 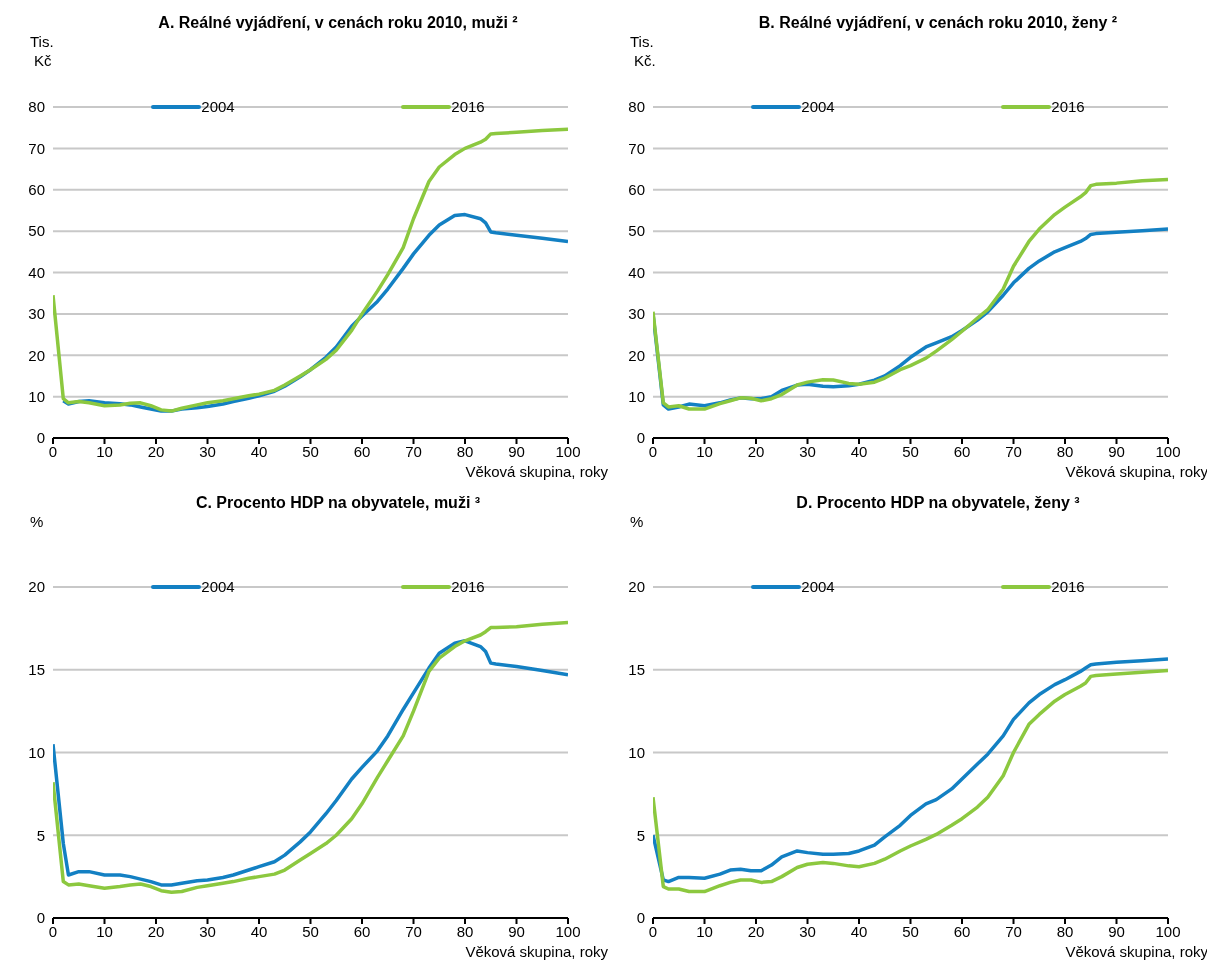 I want to click on y-axis-title: Tis. Kč, so click(x=42, y=51).